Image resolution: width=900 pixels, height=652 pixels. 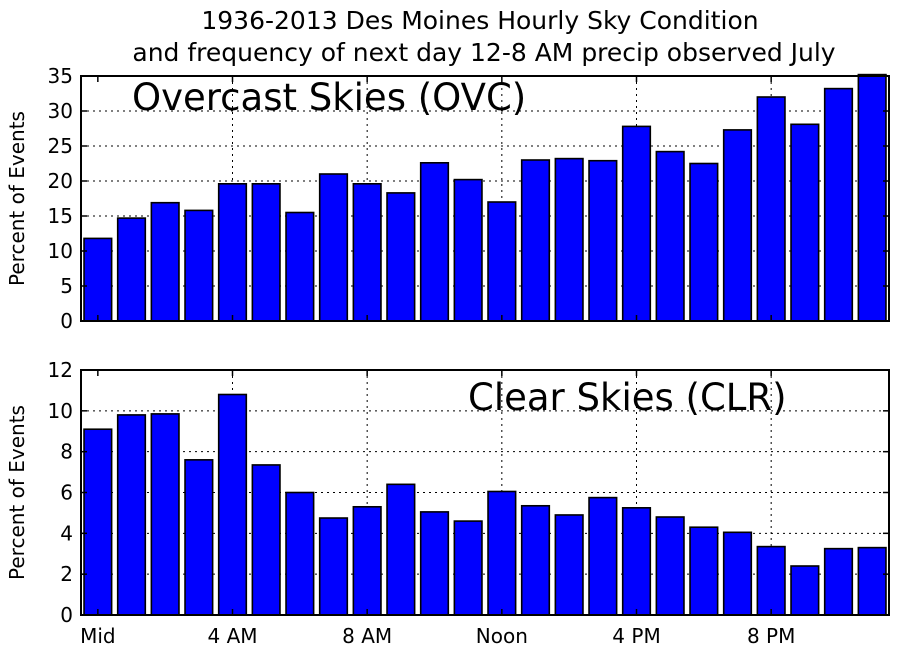 I want to click on y-tick-label: 35, so click(x=60, y=76).